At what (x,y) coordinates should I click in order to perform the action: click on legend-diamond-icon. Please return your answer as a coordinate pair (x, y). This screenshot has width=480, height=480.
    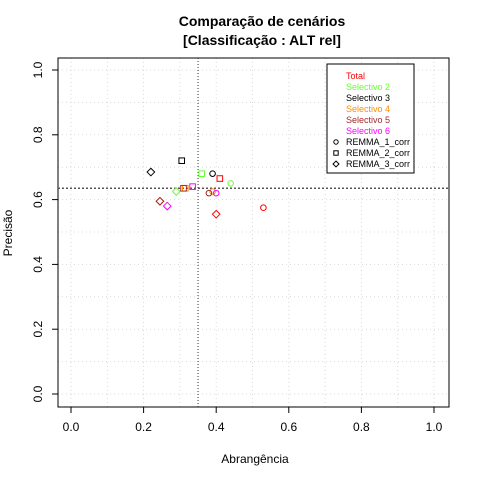
    Looking at the image, I should click on (336, 164).